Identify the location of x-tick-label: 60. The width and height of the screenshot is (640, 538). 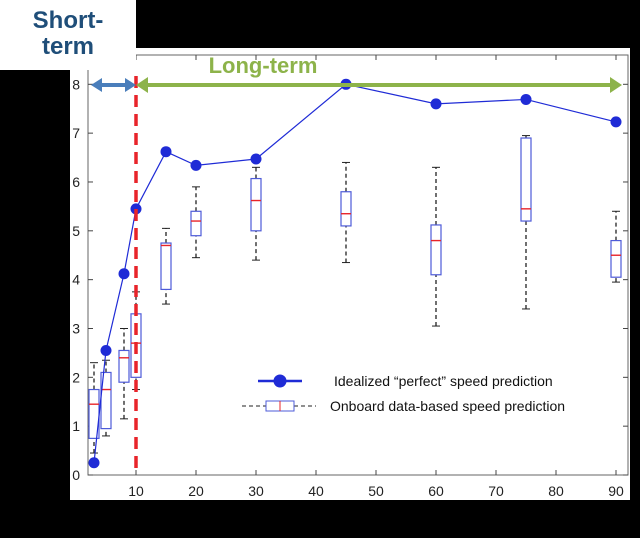
(436, 491).